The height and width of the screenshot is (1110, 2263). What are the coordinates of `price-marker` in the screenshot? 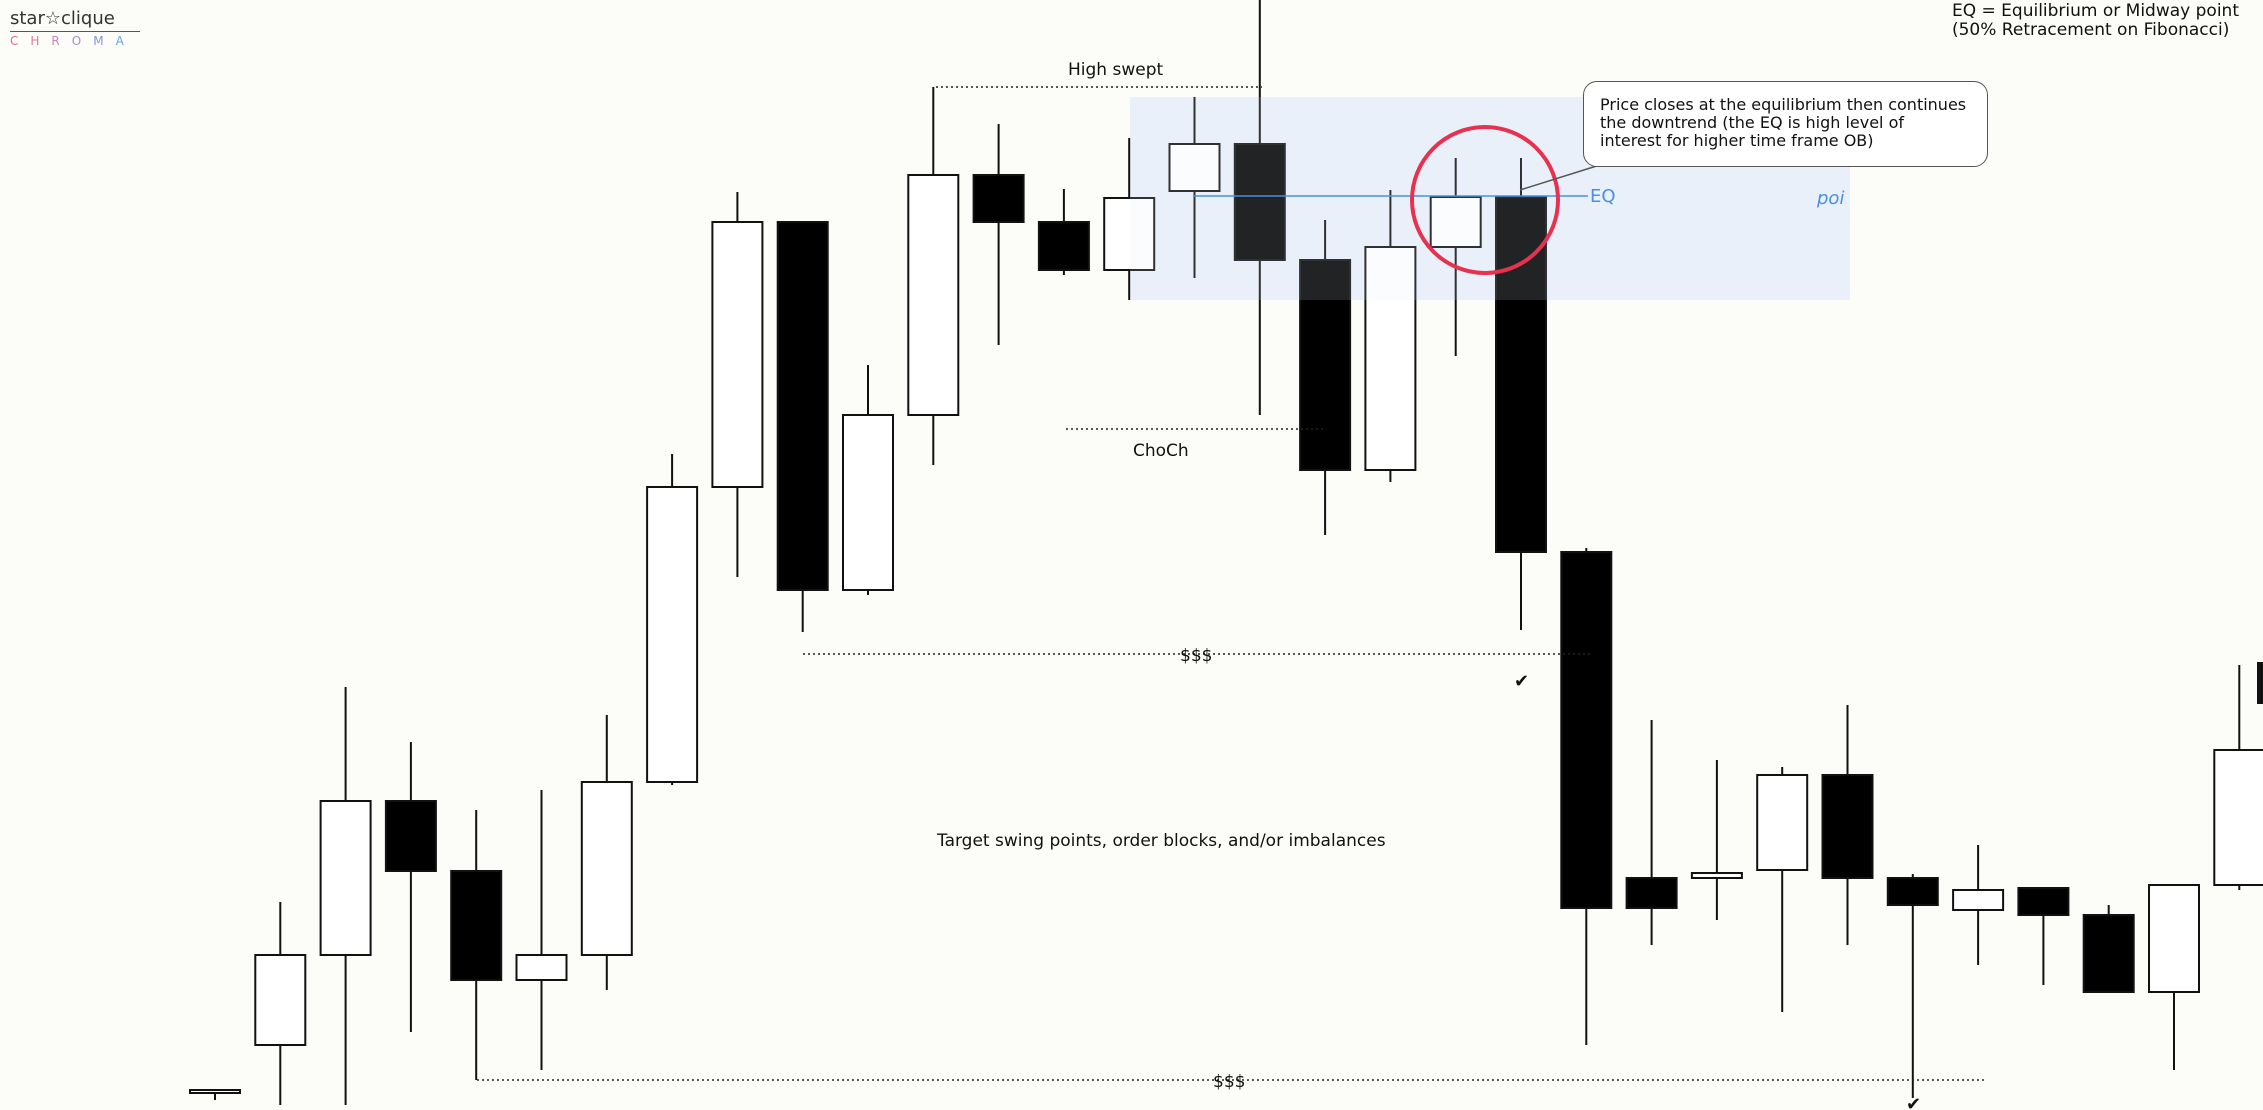 It's located at (2260, 683).